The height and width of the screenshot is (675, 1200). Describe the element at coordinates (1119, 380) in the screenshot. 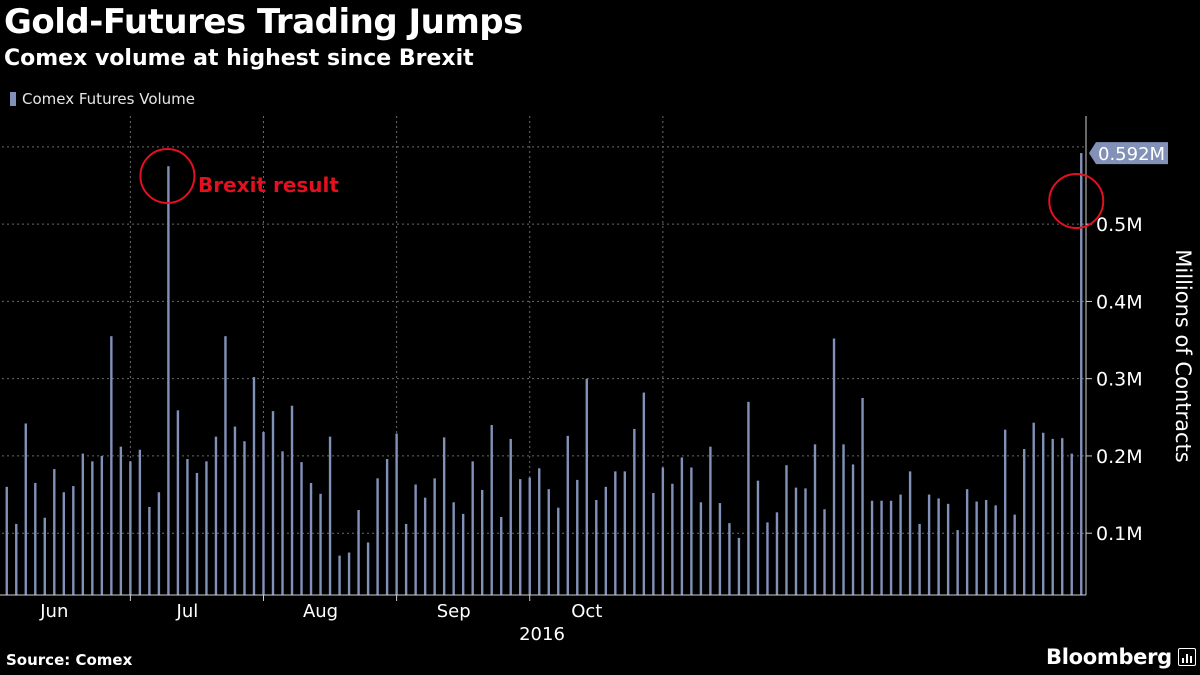

I see `y-tick-label: 0.3M` at that location.